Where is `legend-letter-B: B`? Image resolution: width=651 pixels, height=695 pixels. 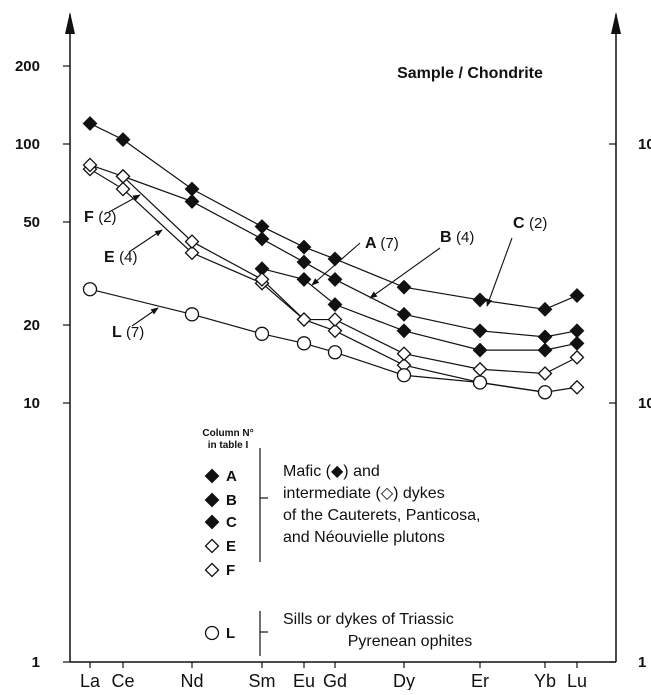 legend-letter-B: B is located at coordinates (231, 500).